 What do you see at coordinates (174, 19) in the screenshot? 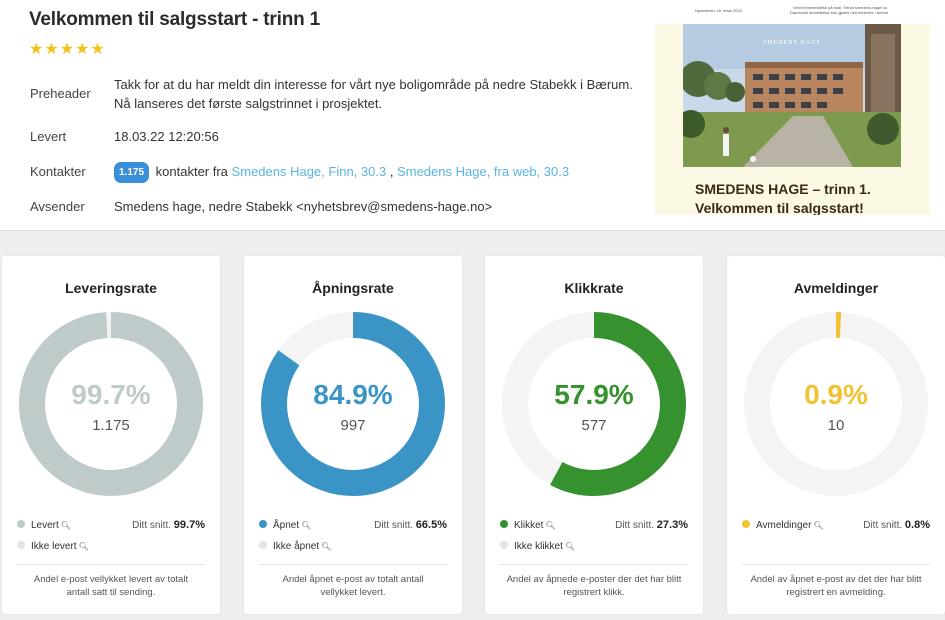
I see `campaign-title: Velkommen til salgsstart - trinn 1` at bounding box center [174, 19].